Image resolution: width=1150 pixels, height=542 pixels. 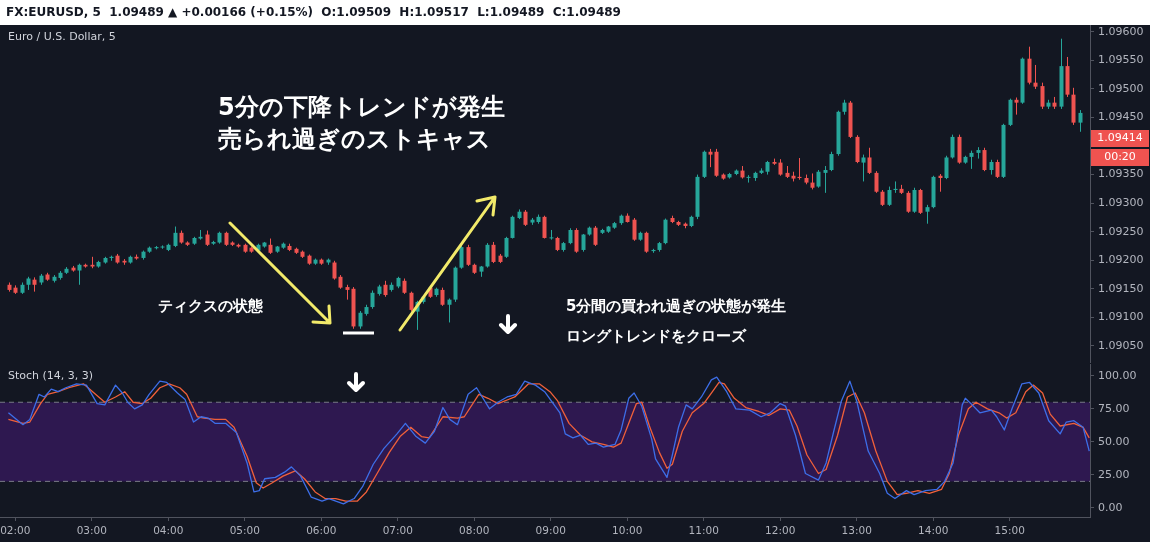 What do you see at coordinates (397, 530) in the screenshot?
I see `x-tick-label: 07:00` at bounding box center [397, 530].